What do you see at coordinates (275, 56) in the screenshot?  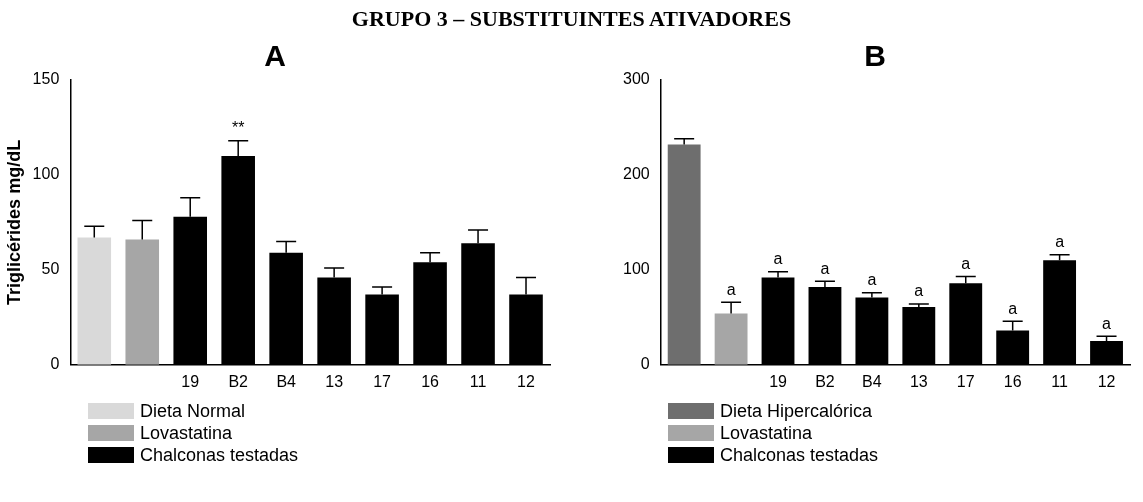 I see `chart-title: A` at bounding box center [275, 56].